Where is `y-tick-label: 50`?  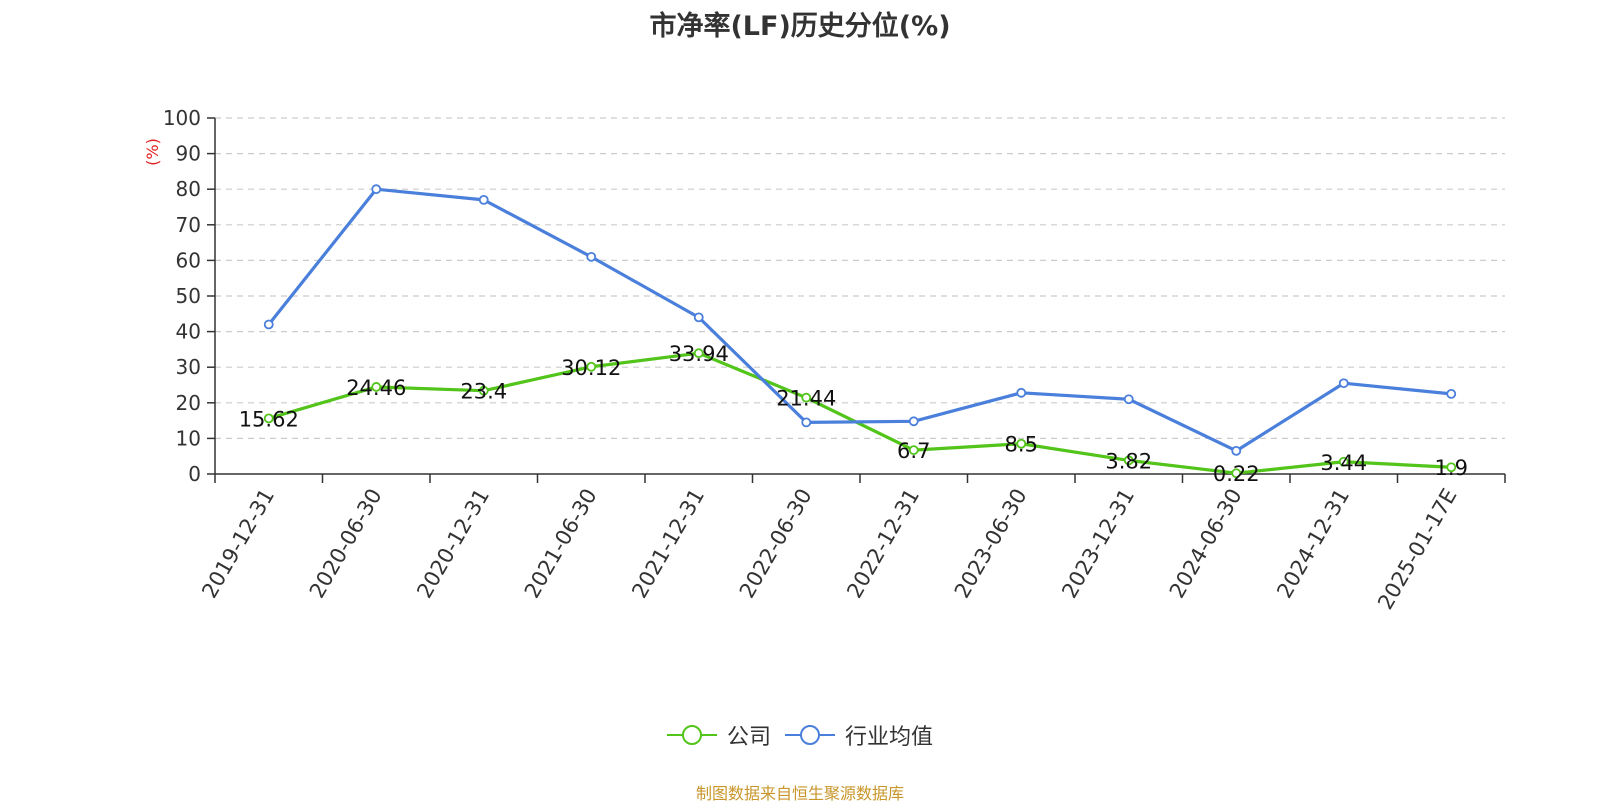 y-tick-label: 50 is located at coordinates (188, 296).